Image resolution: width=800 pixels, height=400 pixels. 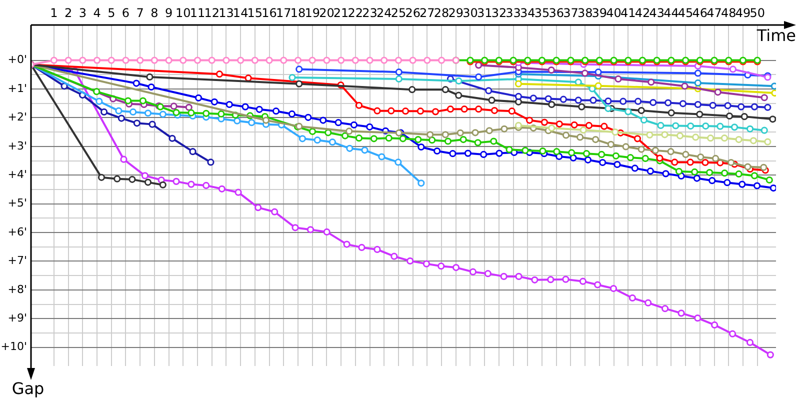 I want to click on y-tick-label: +4', so click(x=17, y=174).